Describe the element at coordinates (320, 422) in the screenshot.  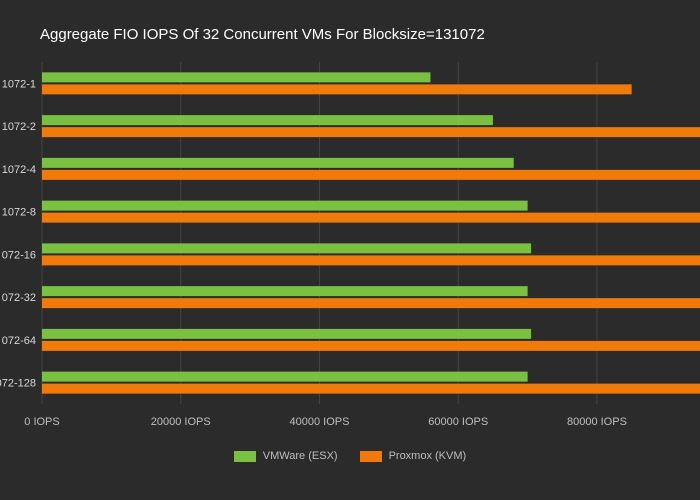
I see `x-tick-label: 40000 IOPS` at that location.